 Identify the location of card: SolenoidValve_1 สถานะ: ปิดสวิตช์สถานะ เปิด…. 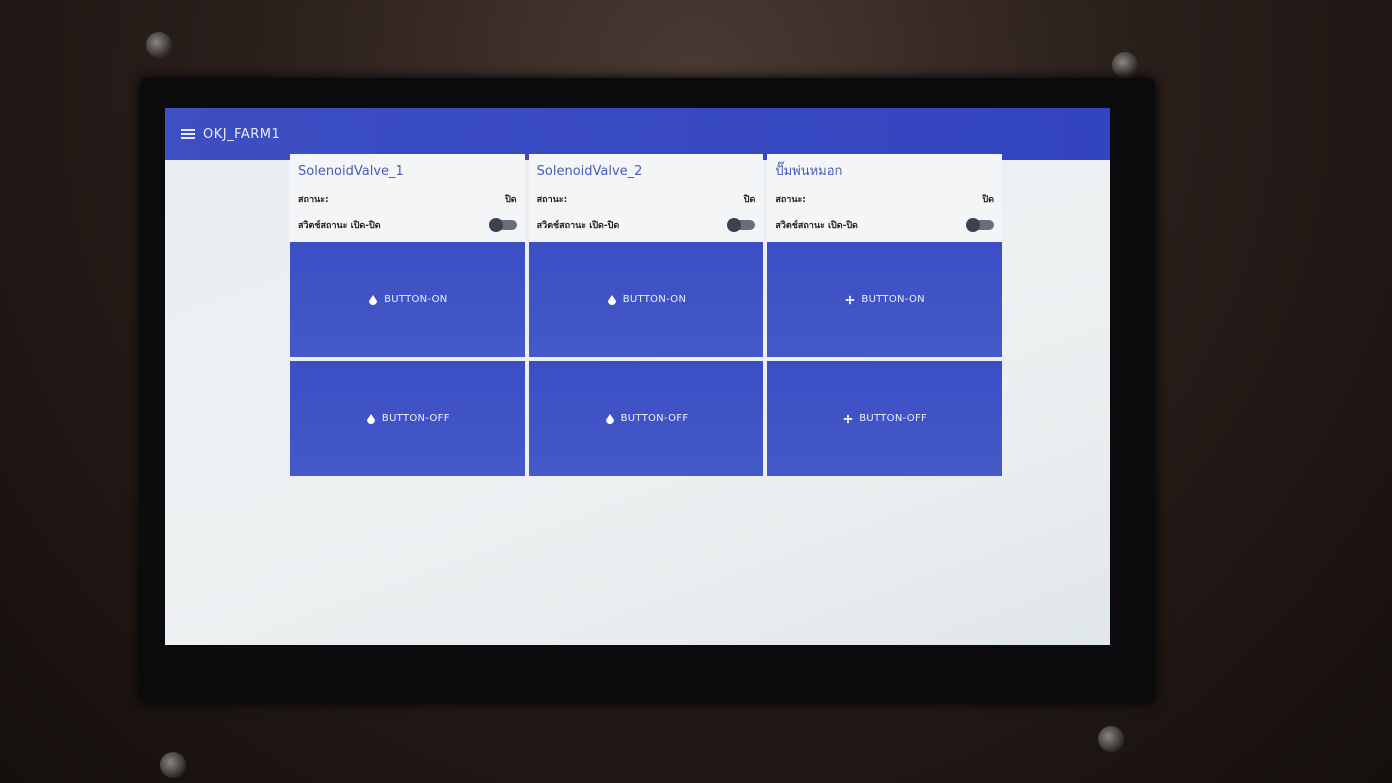
(407, 198).